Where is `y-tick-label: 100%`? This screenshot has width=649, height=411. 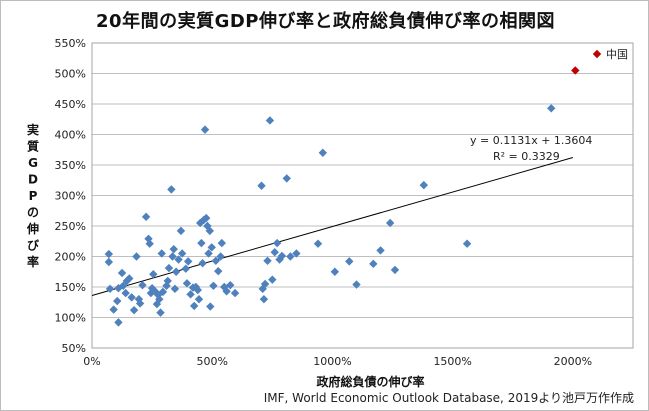
y-tick-label: 100% is located at coordinates (70, 318).